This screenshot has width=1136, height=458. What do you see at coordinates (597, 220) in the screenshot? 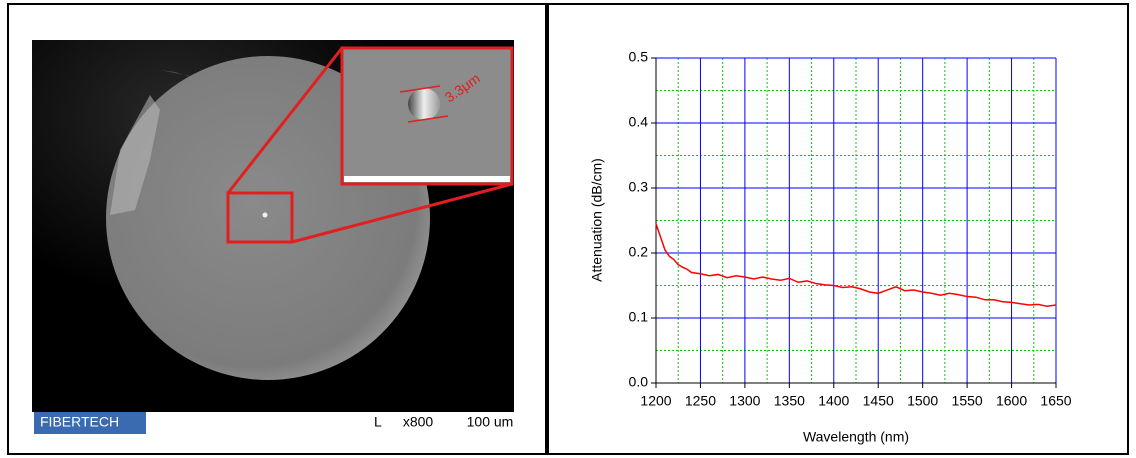
I see `y-axis-title: Attenuation (dB/cm)` at bounding box center [597, 220].